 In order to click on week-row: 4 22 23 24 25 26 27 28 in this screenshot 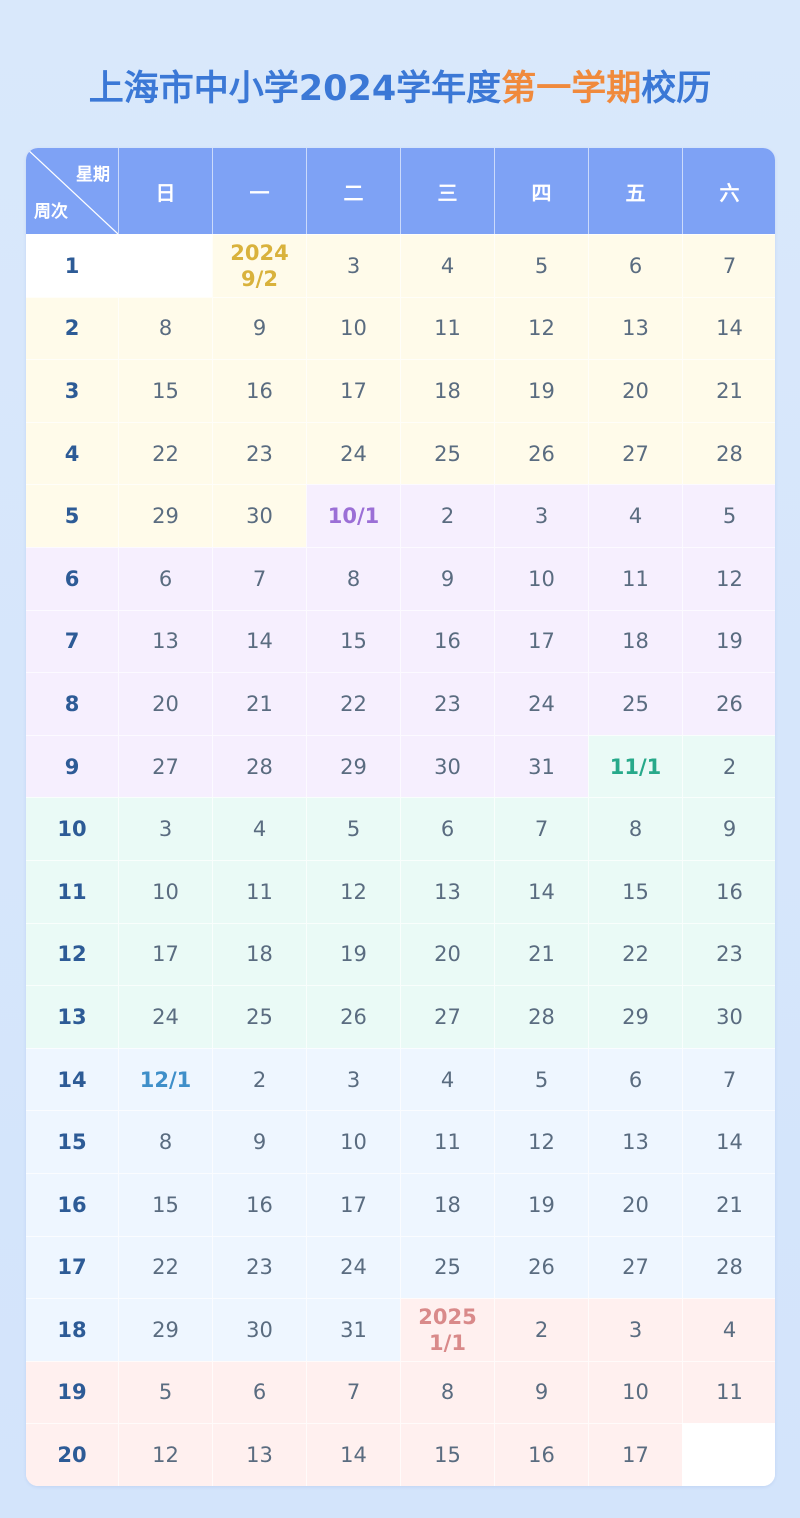, I will do `click(400, 453)`.